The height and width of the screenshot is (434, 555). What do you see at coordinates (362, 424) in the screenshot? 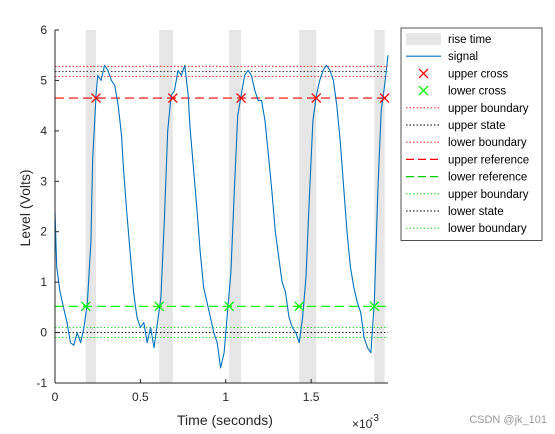
I see `x-exponent-label: ×10` at bounding box center [362, 424].